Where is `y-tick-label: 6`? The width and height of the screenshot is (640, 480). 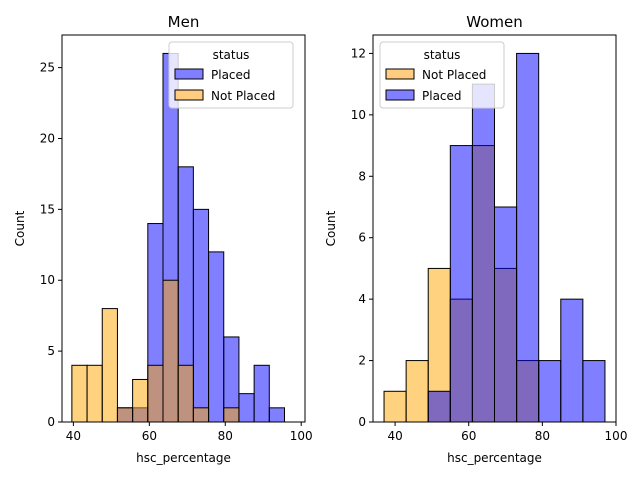
y-tick-label: 6 is located at coordinates (362, 238).